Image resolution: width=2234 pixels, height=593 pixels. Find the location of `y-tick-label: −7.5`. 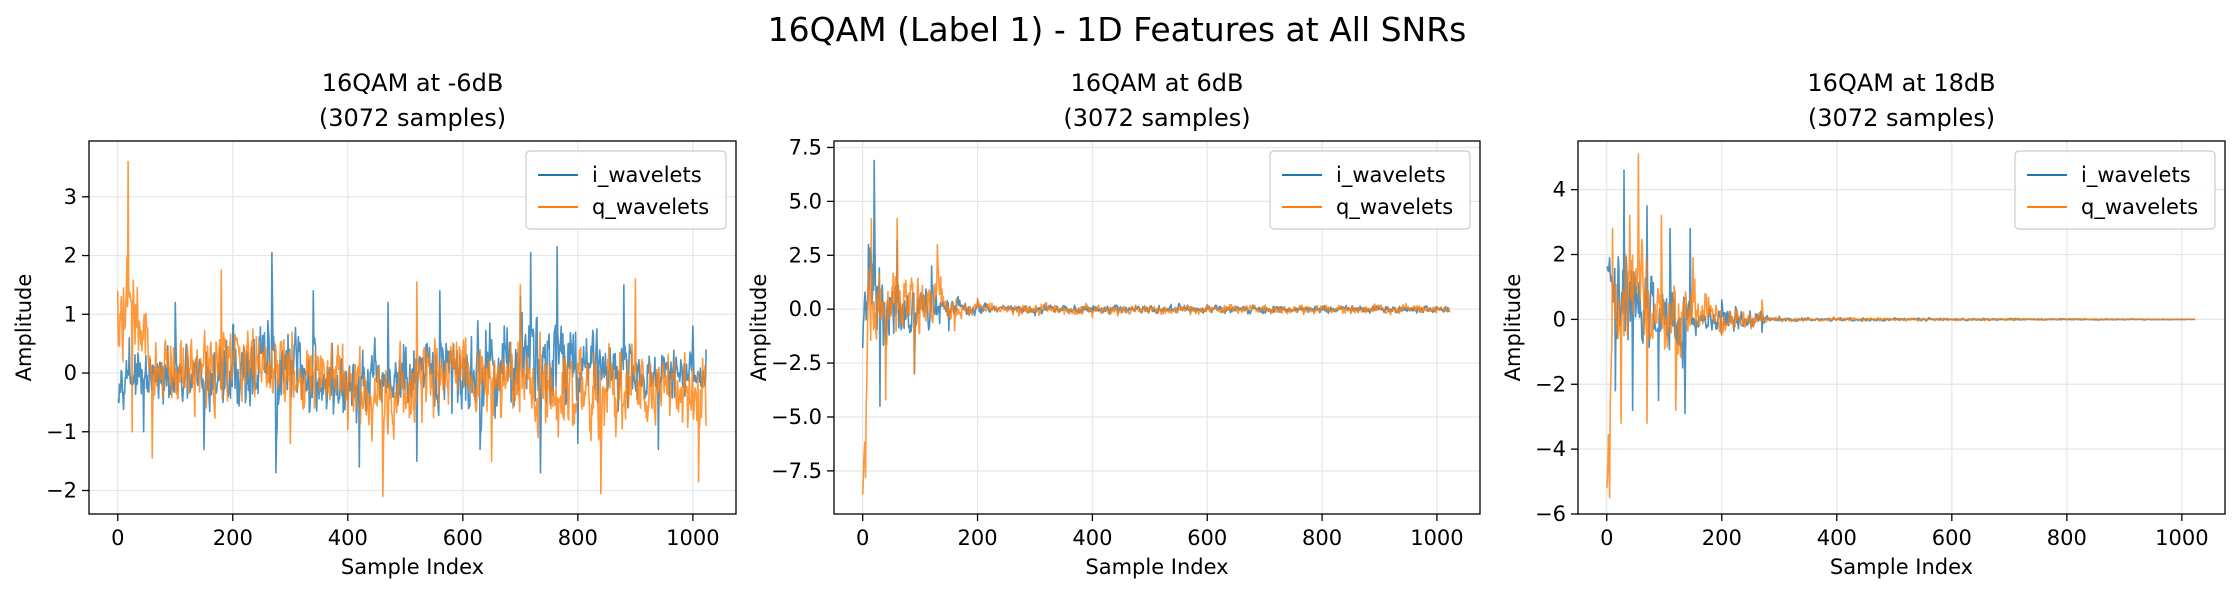

y-tick-label: −7.5 is located at coordinates (796, 471).